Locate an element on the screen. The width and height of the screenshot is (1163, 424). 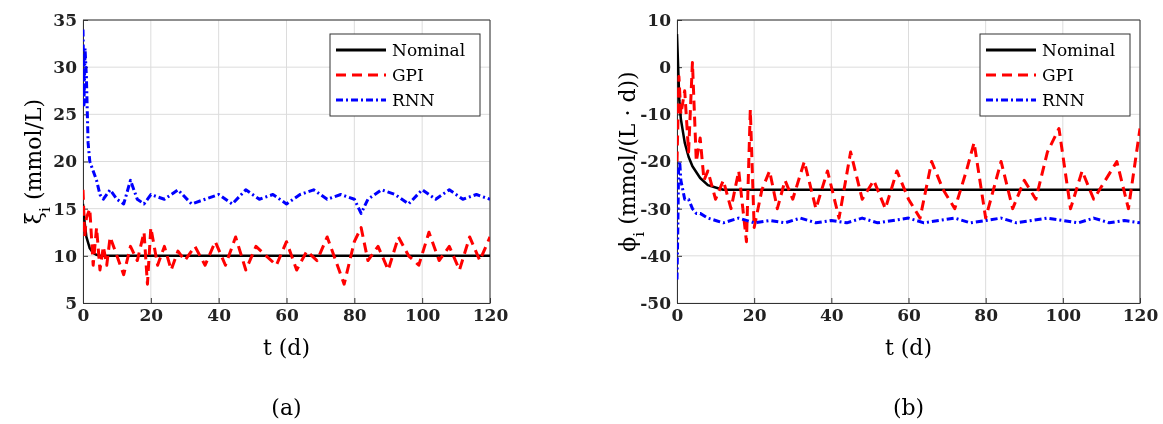
y-tick-label: -30 is located at coordinates (656, 208).